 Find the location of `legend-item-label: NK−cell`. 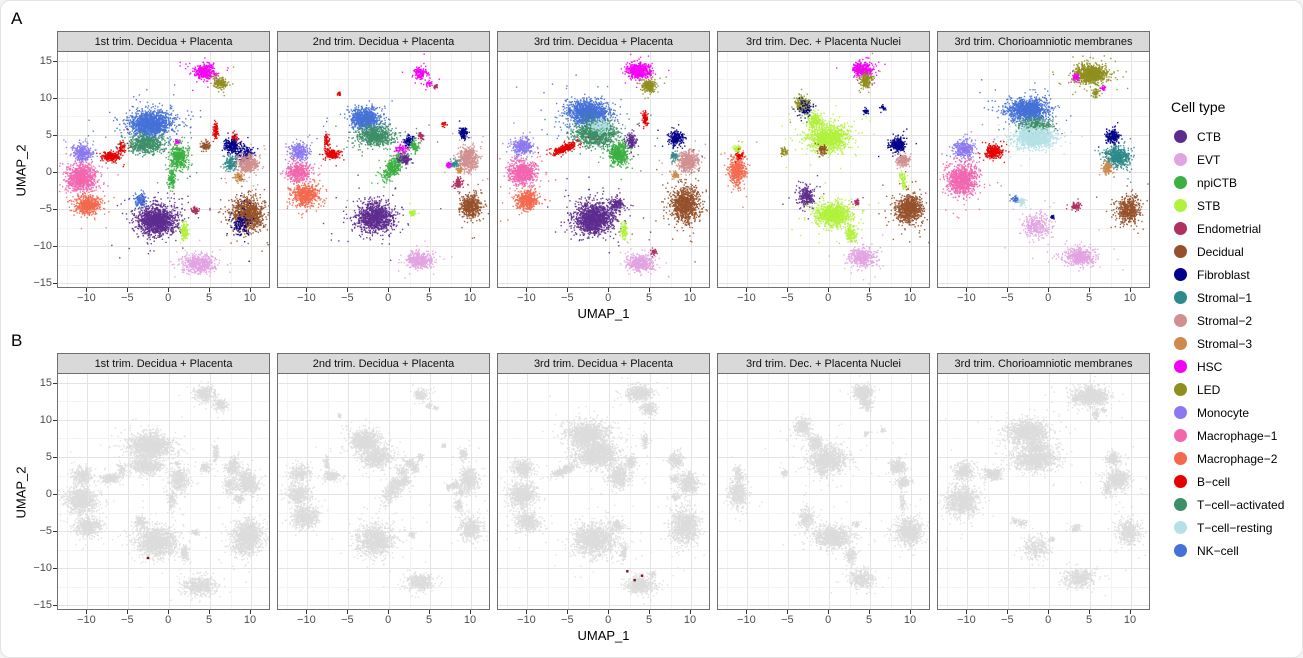

legend-item-label: NK−cell is located at coordinates (1218, 550).